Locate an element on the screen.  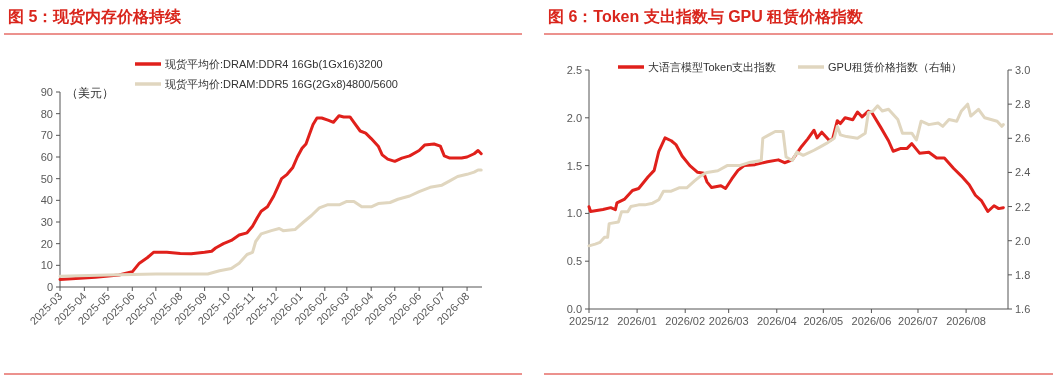
y-tick-label: 90 is located at coordinates (46, 92).